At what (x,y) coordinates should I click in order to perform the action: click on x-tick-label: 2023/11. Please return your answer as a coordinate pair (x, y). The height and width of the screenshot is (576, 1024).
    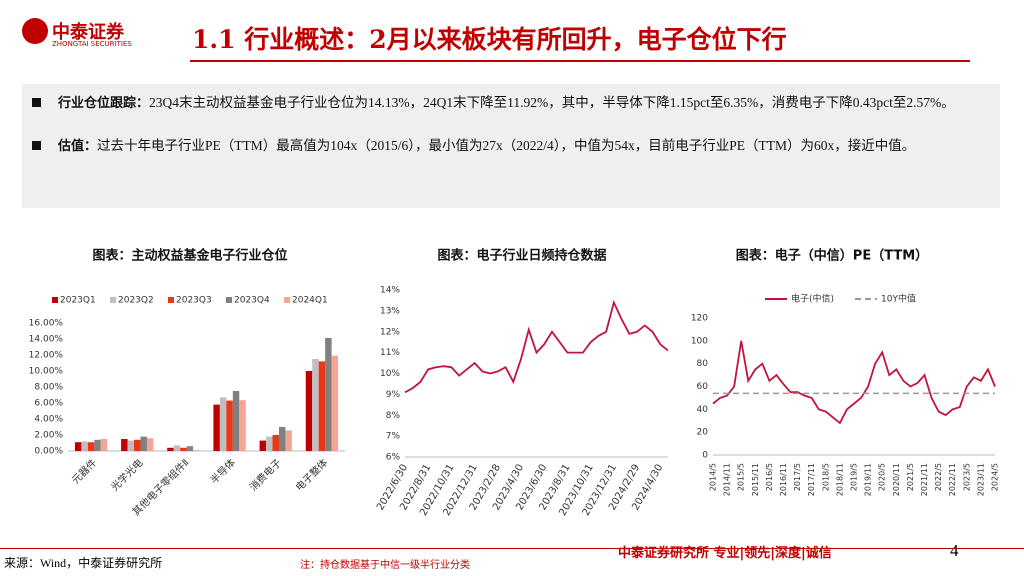
    Looking at the image, I should click on (980, 479).